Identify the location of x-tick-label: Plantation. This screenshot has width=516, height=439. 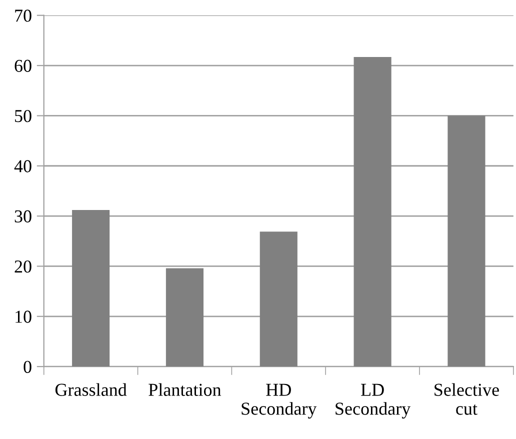
(185, 389).